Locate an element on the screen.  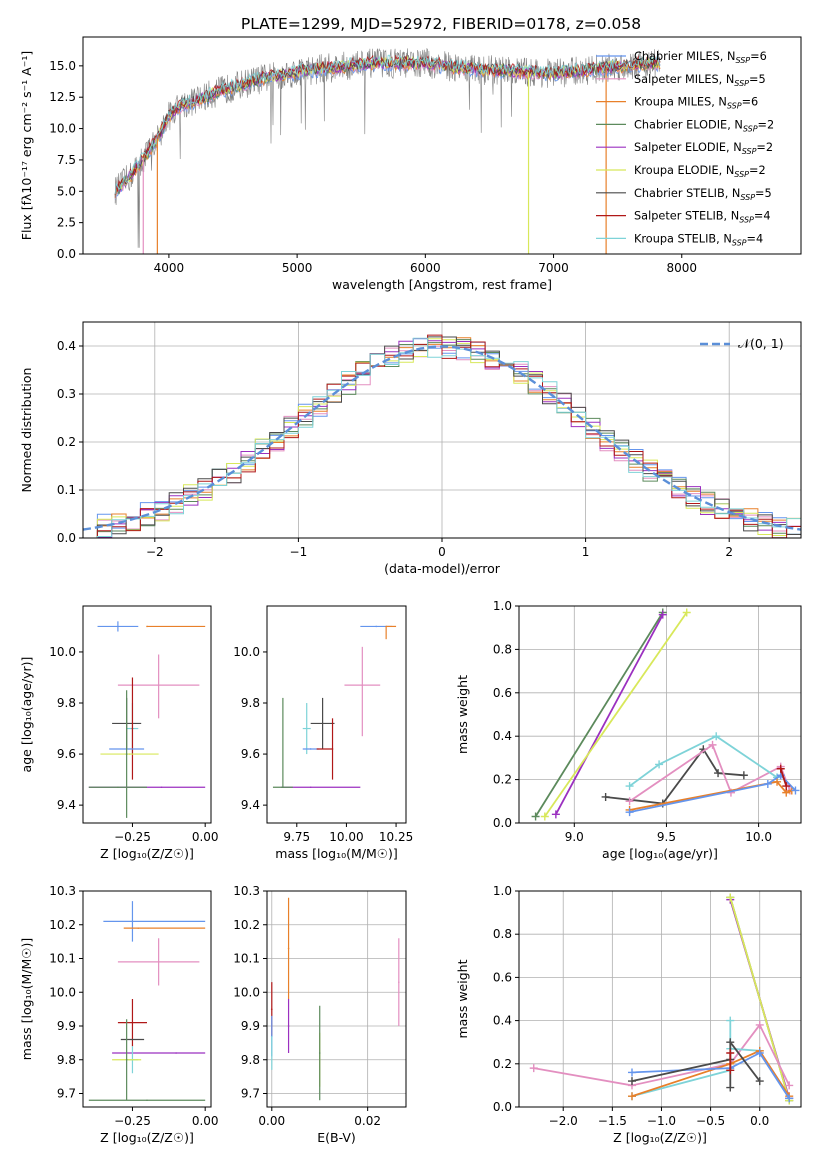
x-tick-label: −1 is located at coordinates (299, 552).